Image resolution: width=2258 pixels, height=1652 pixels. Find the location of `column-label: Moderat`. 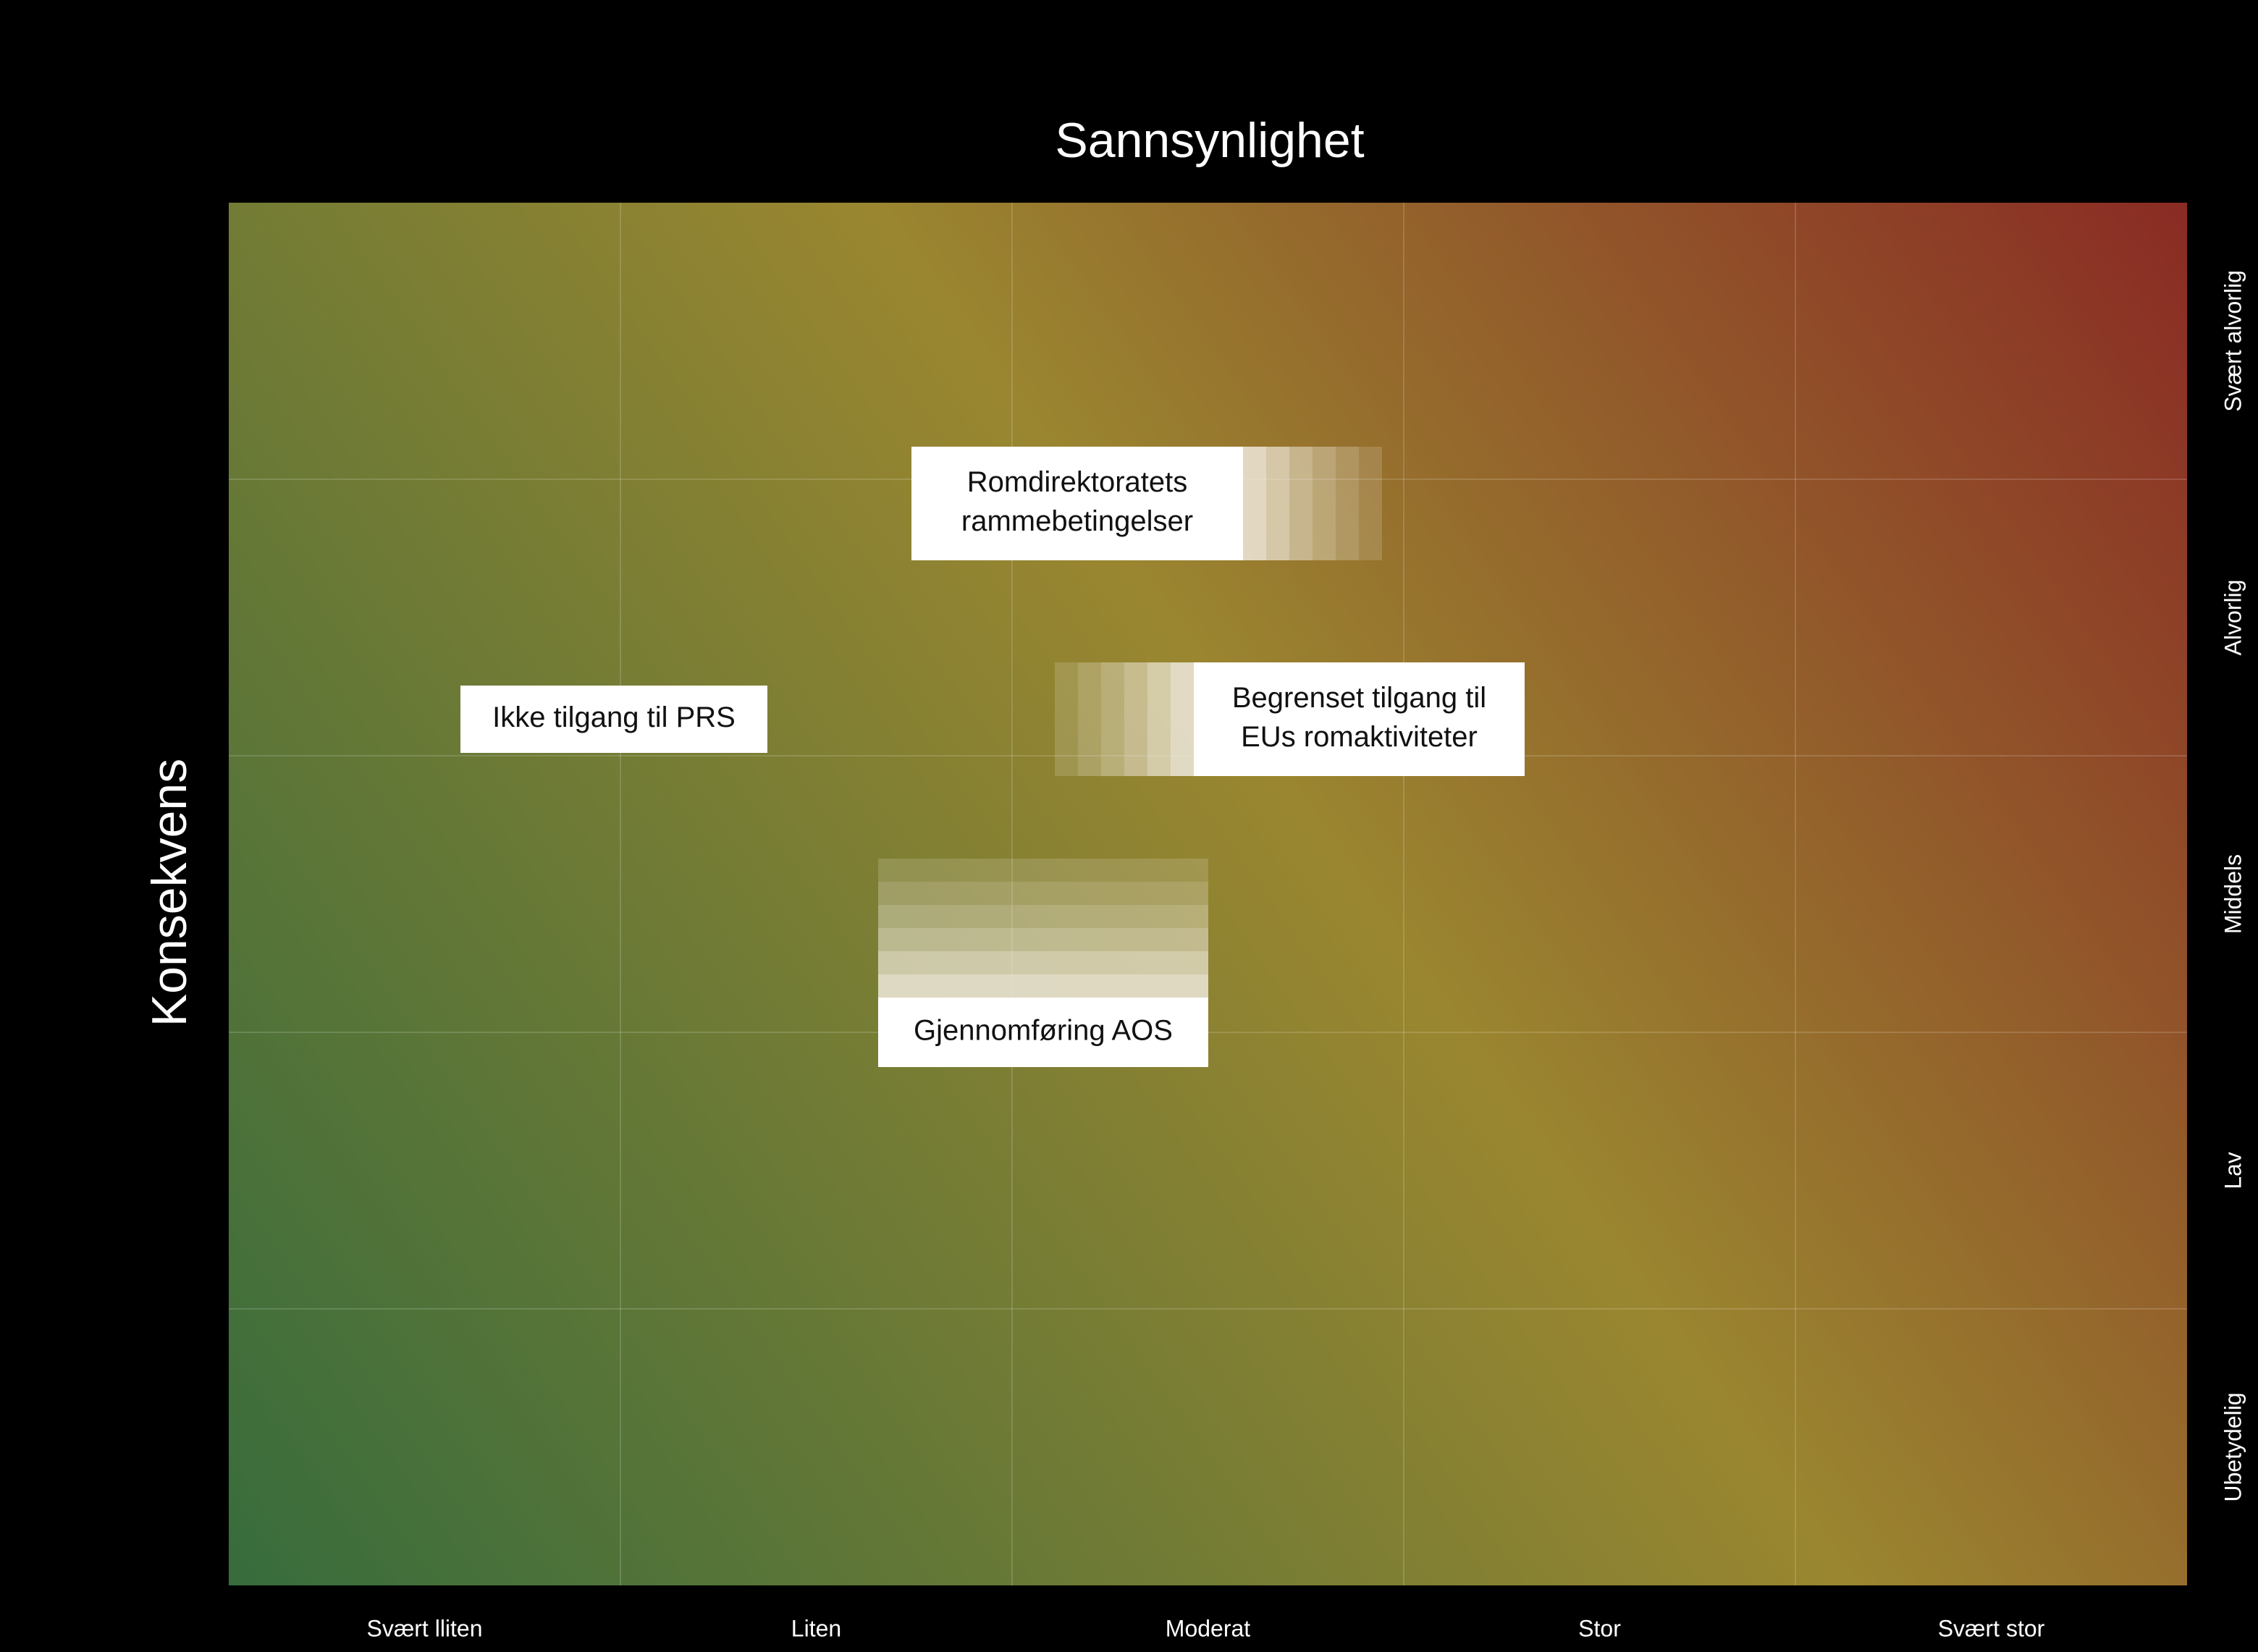

column-label: Moderat is located at coordinates (1209, 1628).